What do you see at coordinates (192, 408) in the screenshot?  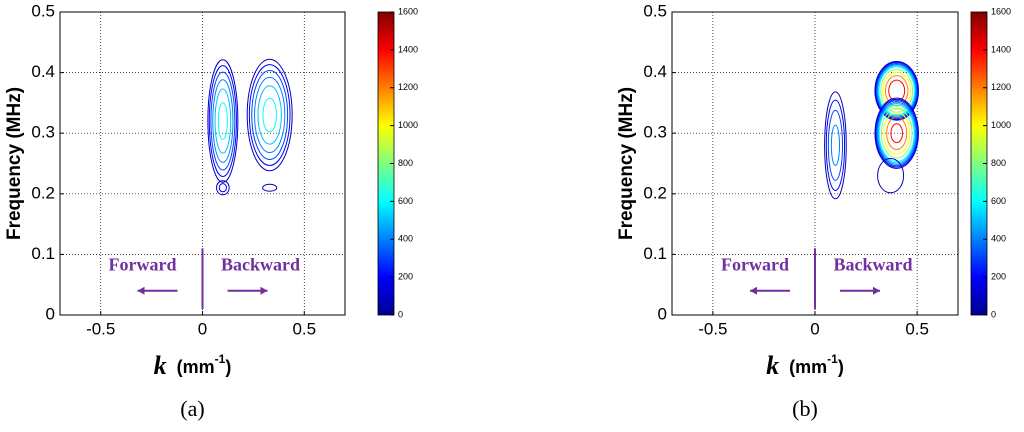 I see `panel-label: (a)` at bounding box center [192, 408].